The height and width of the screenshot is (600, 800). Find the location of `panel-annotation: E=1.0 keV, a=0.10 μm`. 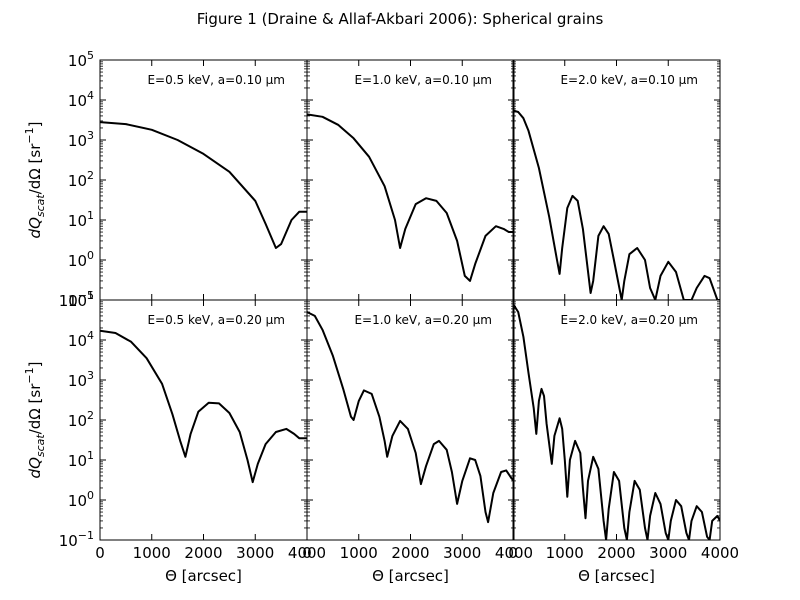

panel-annotation: E=1.0 keV, a=0.10 μm is located at coordinates (423, 80).